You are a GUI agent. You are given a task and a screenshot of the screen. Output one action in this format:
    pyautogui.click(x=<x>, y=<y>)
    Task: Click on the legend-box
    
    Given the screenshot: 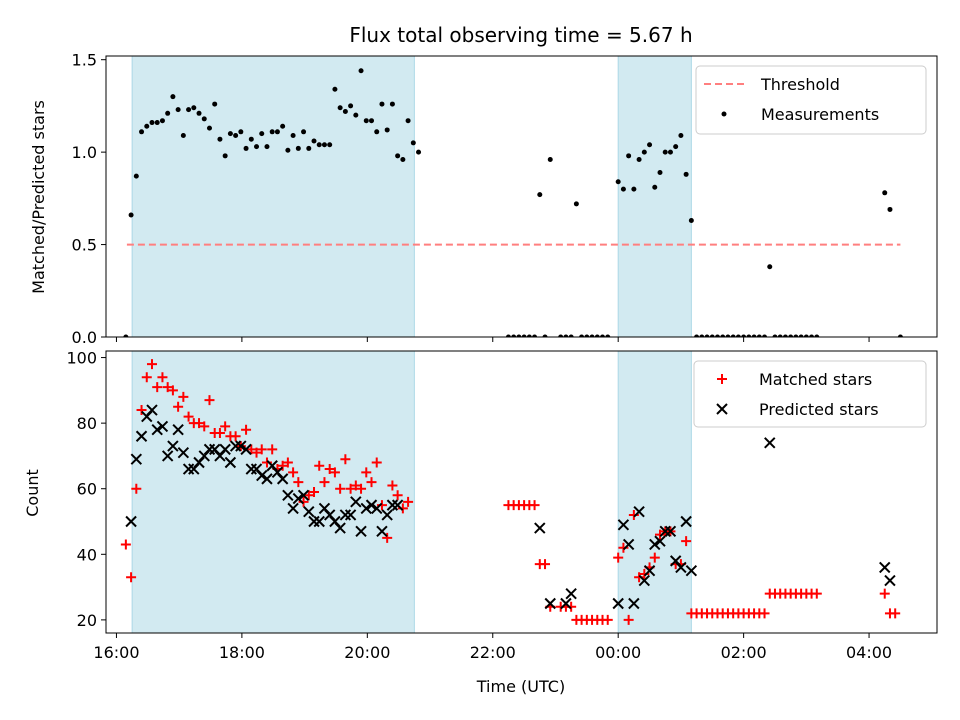 What is the action you would take?
    pyautogui.click(x=810, y=394)
    